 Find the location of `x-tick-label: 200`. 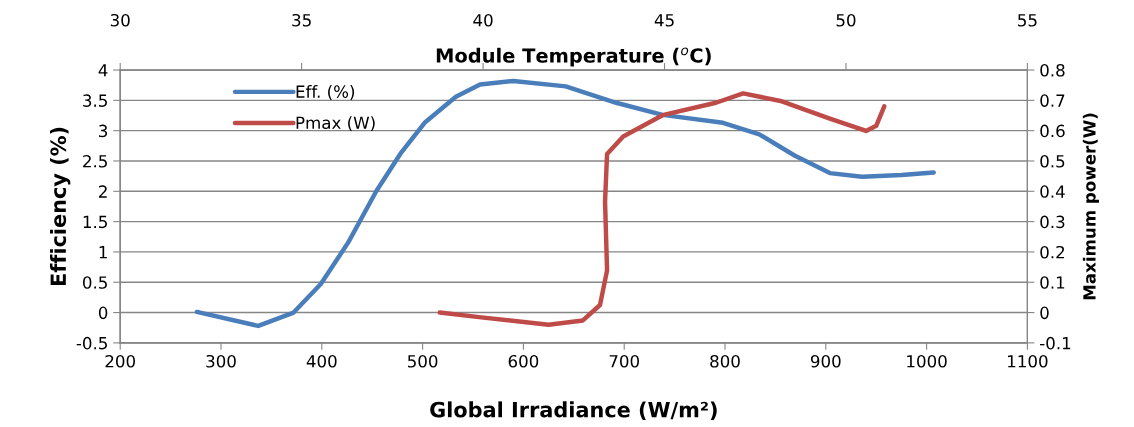

x-tick-label: 200 is located at coordinates (120, 361).